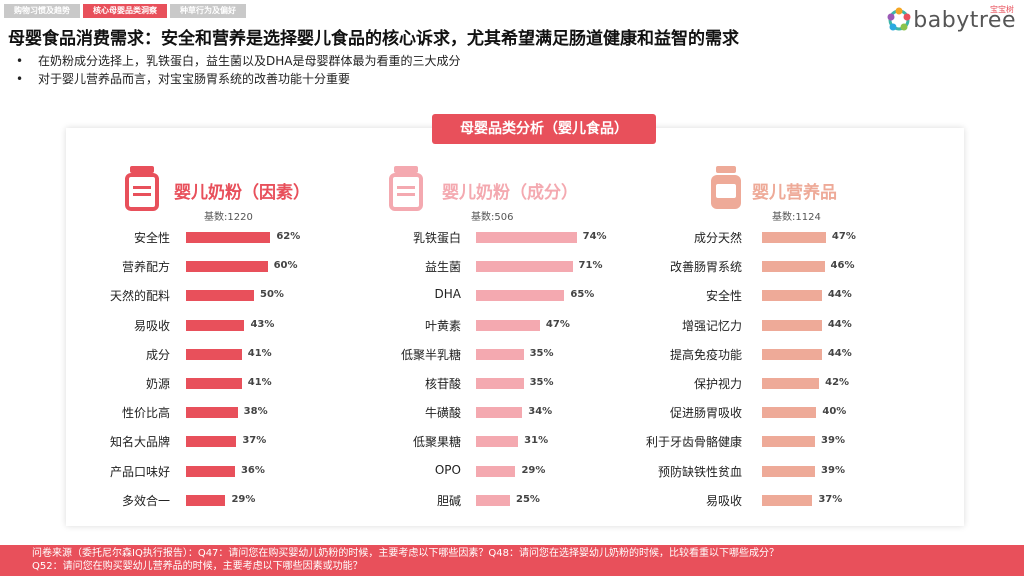 The image size is (1024, 576). Describe the element at coordinates (705, 354) in the screenshot. I see `tick-label: 提高免疫功能` at that location.